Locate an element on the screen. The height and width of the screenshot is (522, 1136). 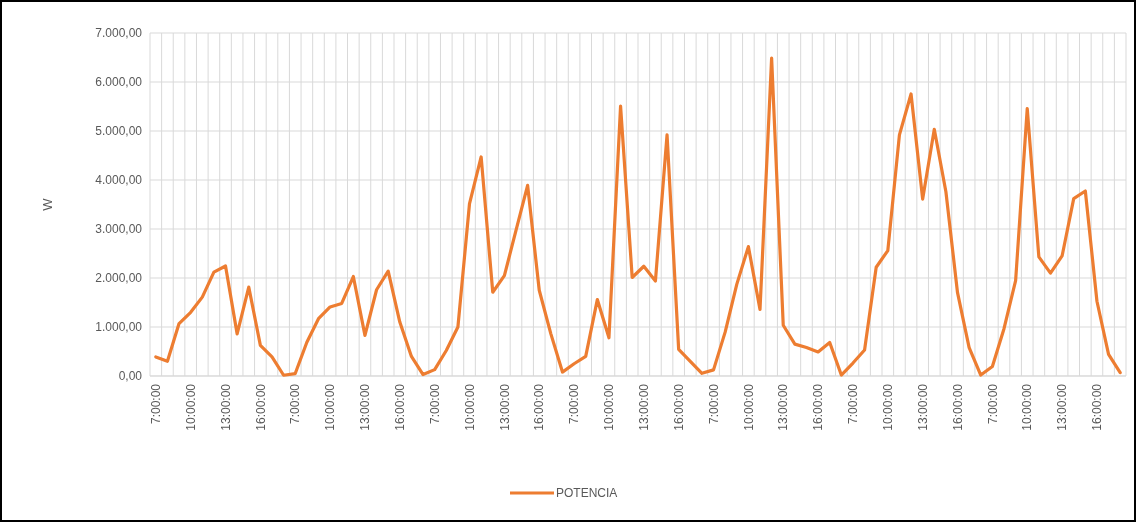
y-tick-label: 3.000,00 is located at coordinates (119, 229).